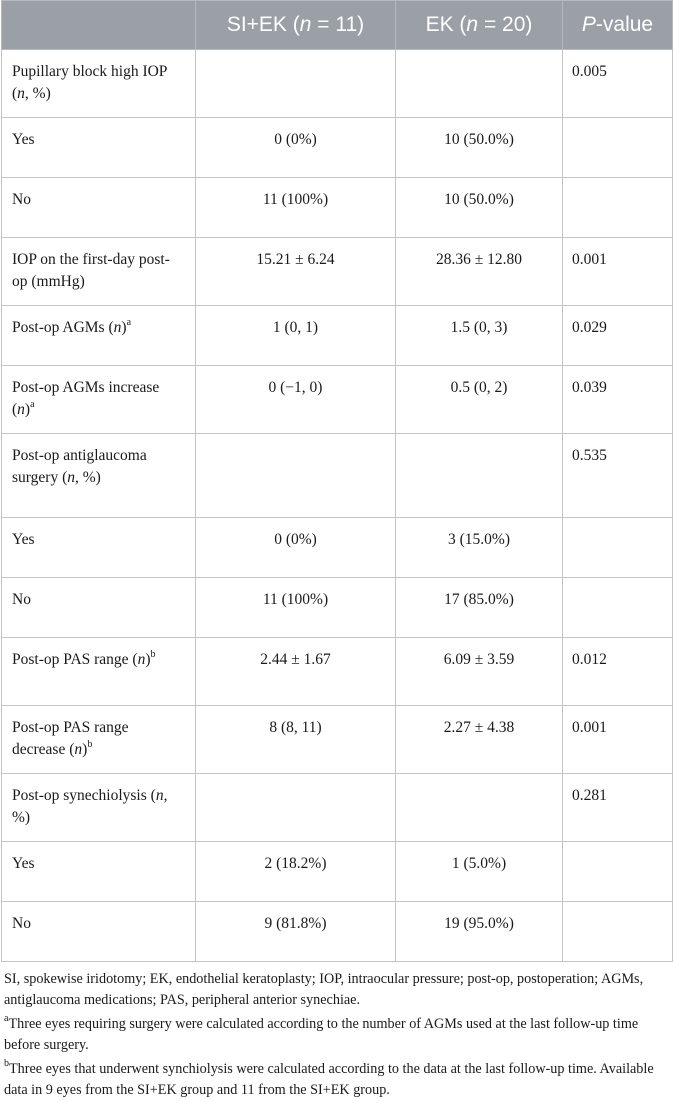  I want to click on row-label: Post-op AGMs increase (n)a, so click(98, 399).